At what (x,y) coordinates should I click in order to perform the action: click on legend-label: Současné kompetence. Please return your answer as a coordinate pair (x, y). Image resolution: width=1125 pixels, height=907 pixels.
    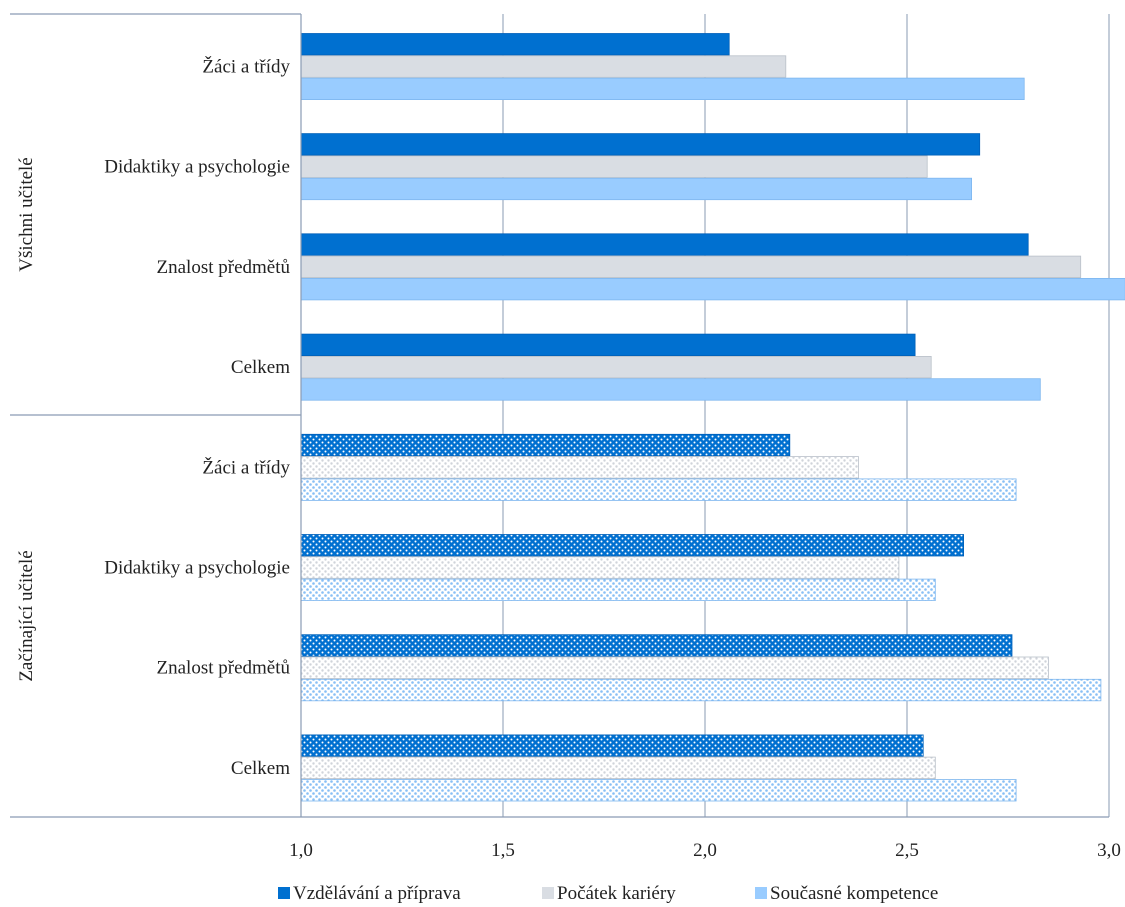
    Looking at the image, I should click on (854, 893).